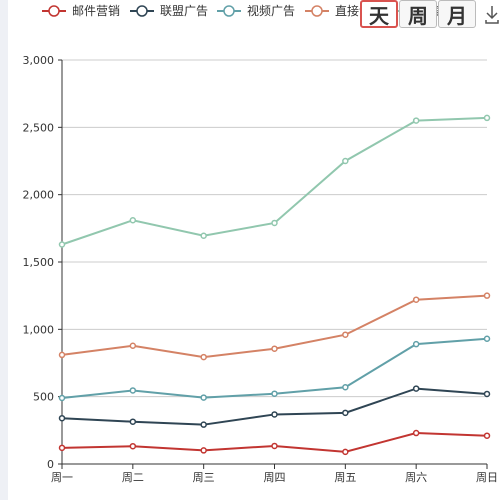 This screenshot has width=500, height=500. What do you see at coordinates (487, 477) in the screenshot?
I see `x-tick-label: 周日` at bounding box center [487, 477].